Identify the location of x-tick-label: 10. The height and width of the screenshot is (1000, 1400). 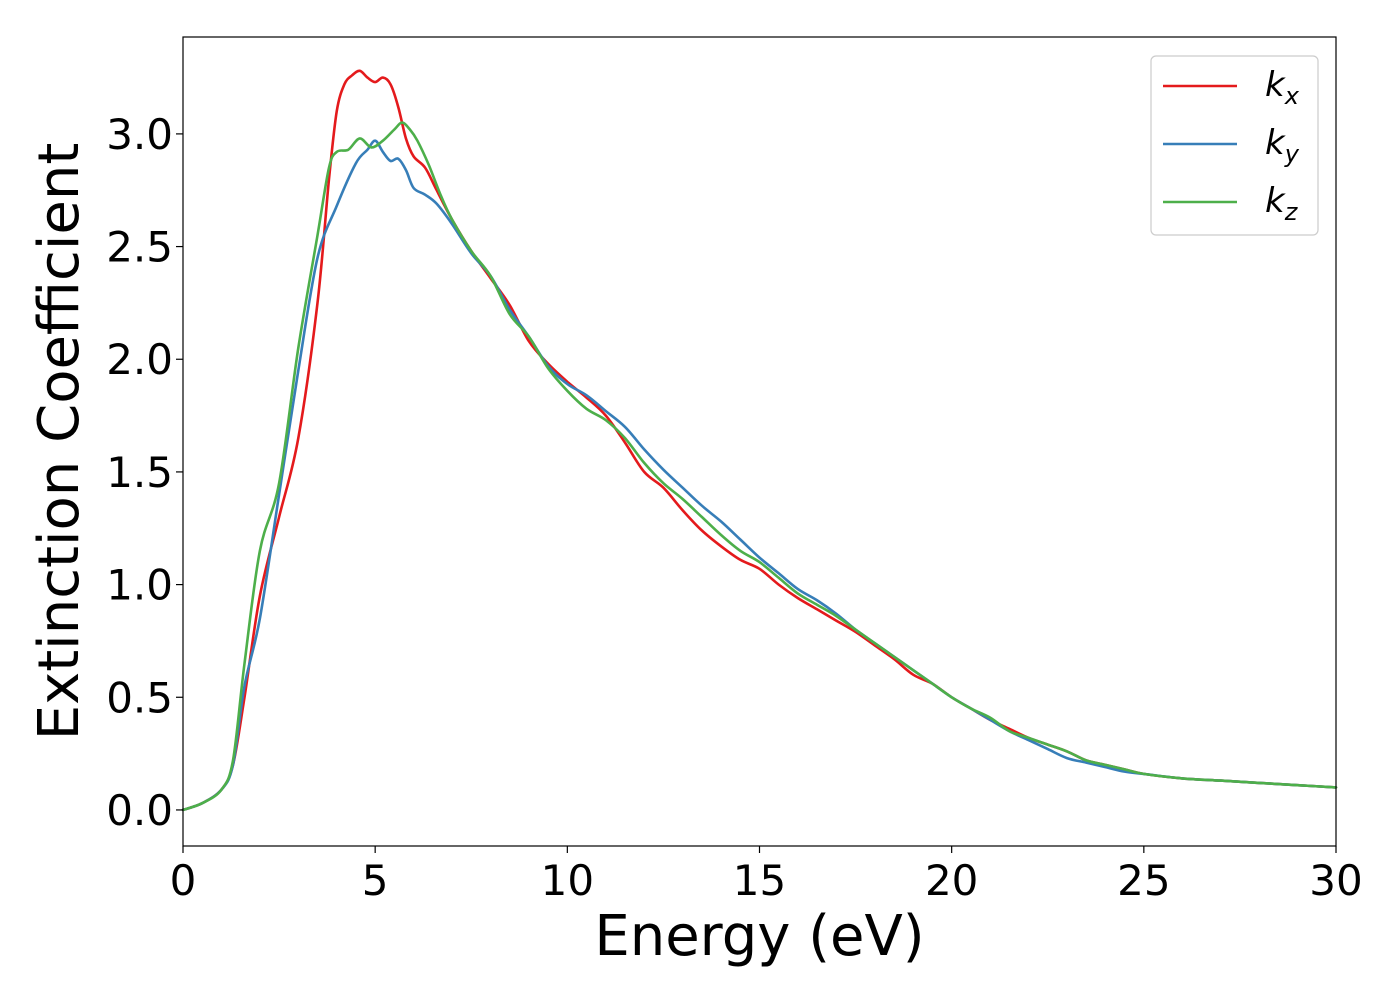
(567, 880).